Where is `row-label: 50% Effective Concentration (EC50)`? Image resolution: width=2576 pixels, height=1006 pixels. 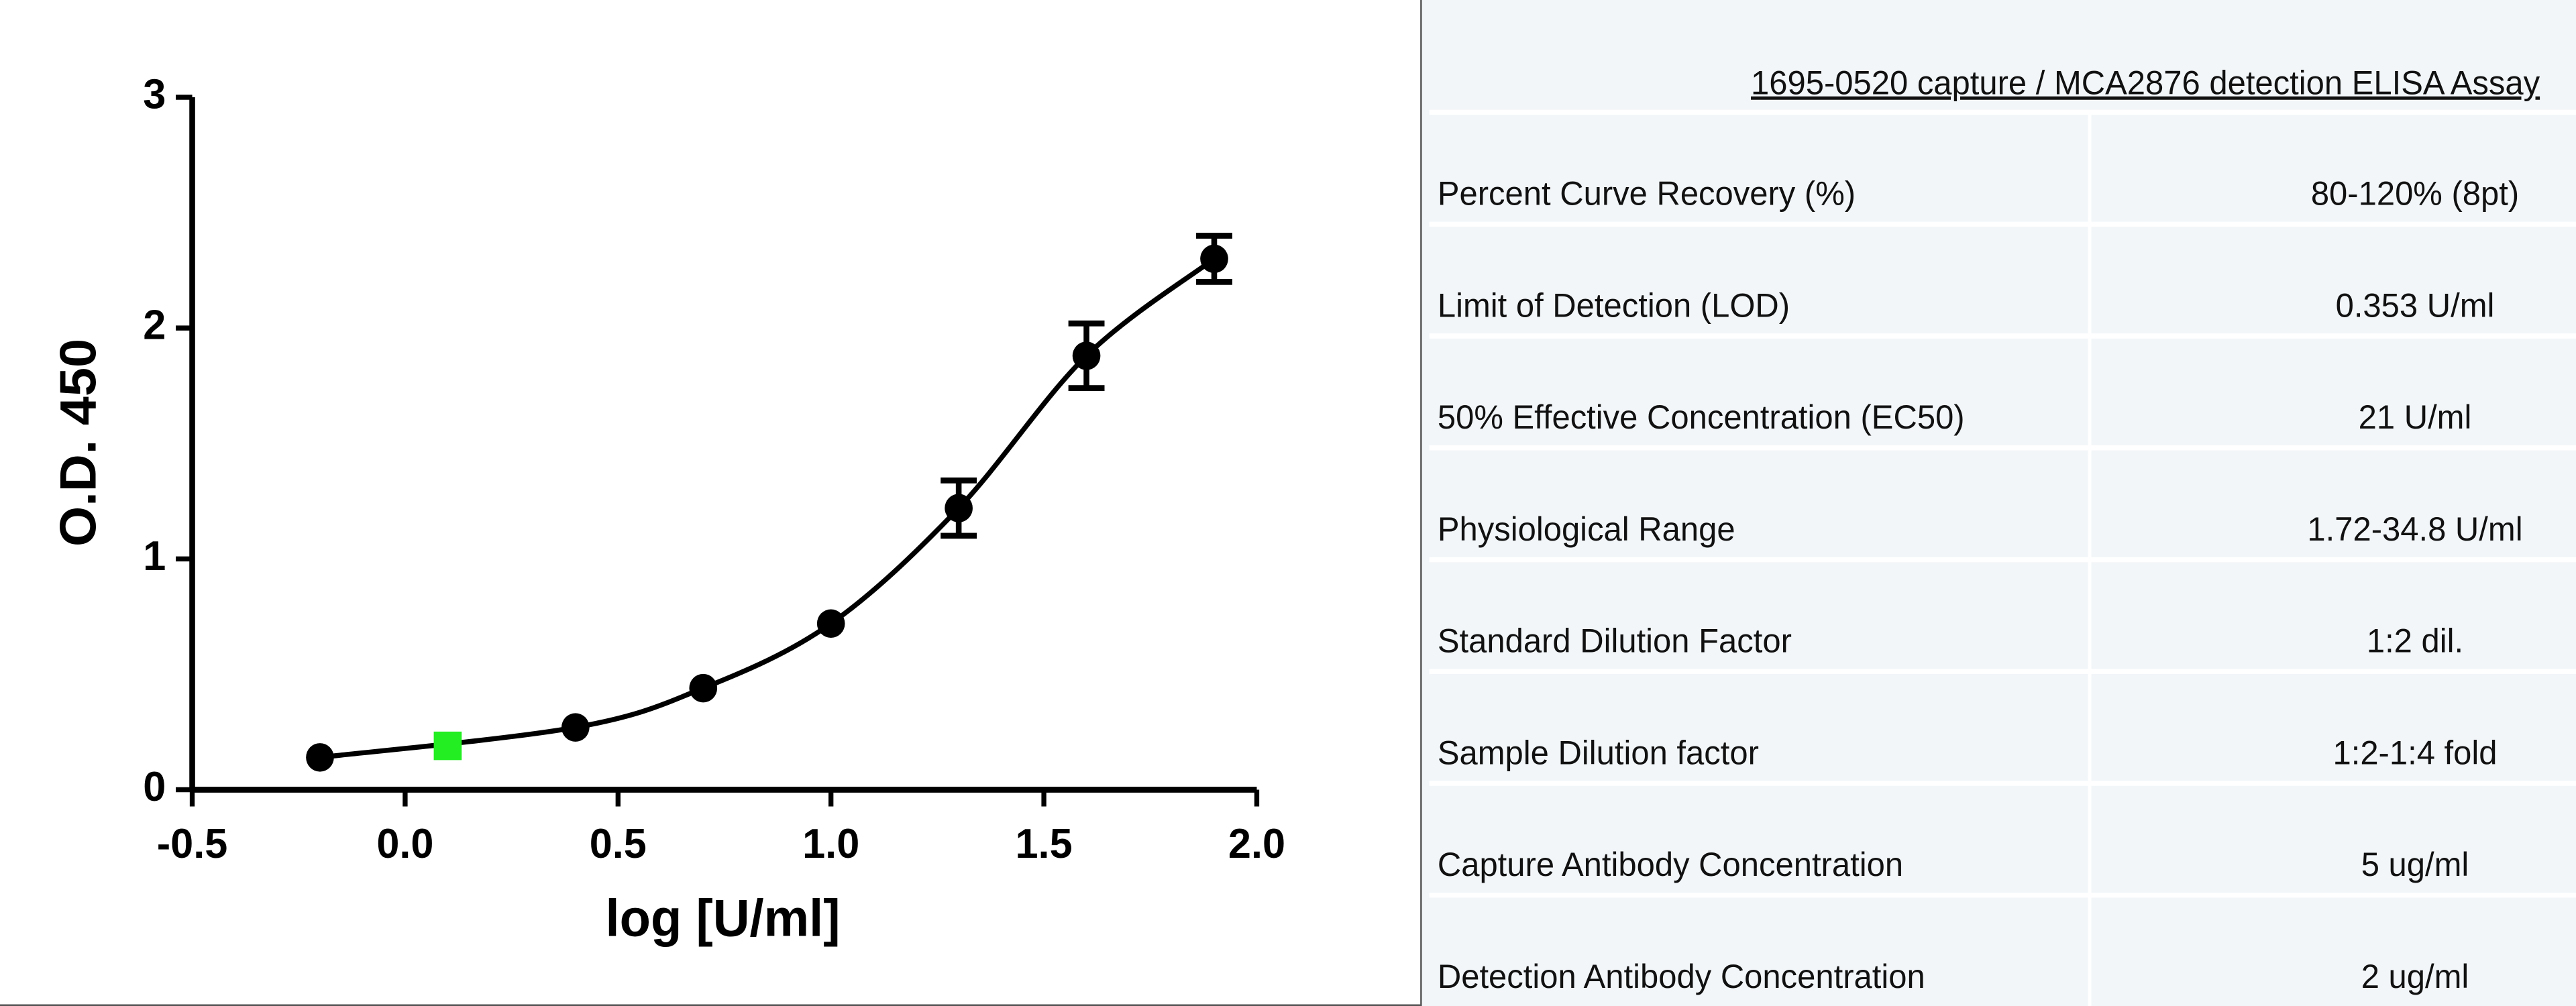 row-label: 50% Effective Concentration (EC50) is located at coordinates (1701, 418).